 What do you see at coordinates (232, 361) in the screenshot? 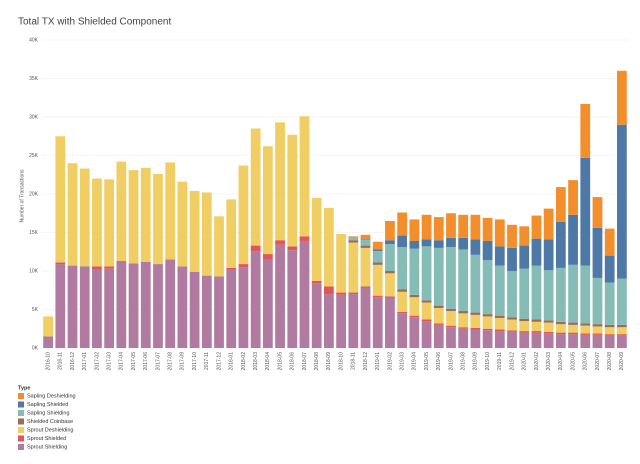
I see `x-tick-label: 2018-01` at bounding box center [232, 361].